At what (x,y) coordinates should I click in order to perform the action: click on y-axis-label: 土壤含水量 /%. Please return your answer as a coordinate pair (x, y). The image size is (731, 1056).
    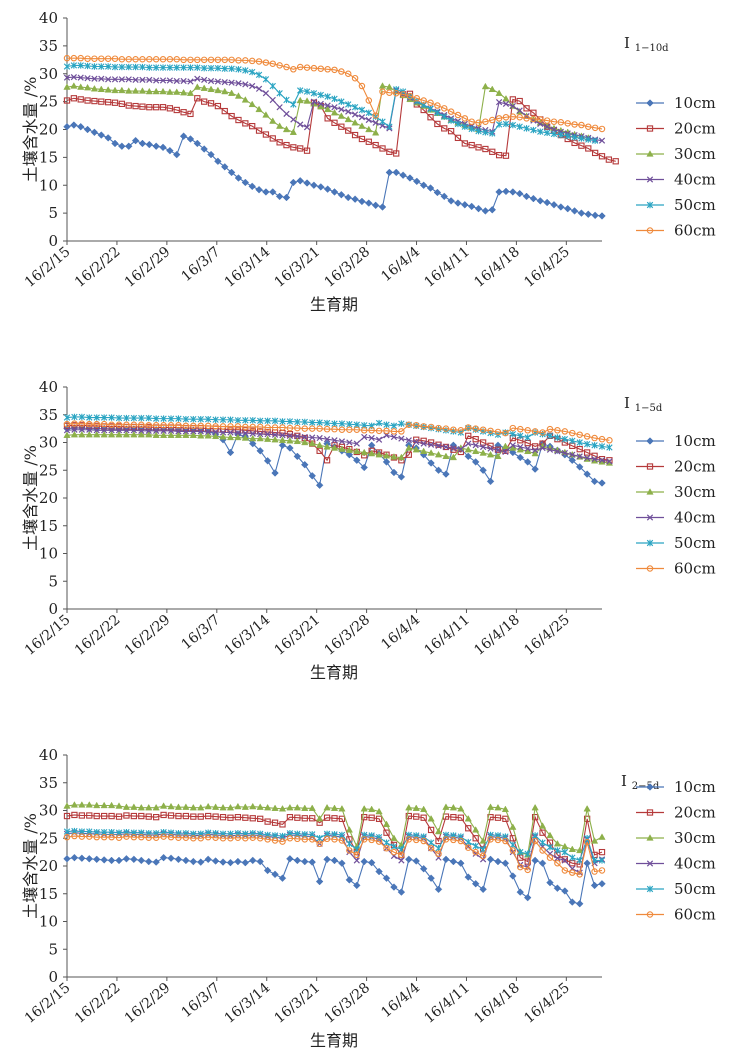
    Looking at the image, I should click on (30, 498).